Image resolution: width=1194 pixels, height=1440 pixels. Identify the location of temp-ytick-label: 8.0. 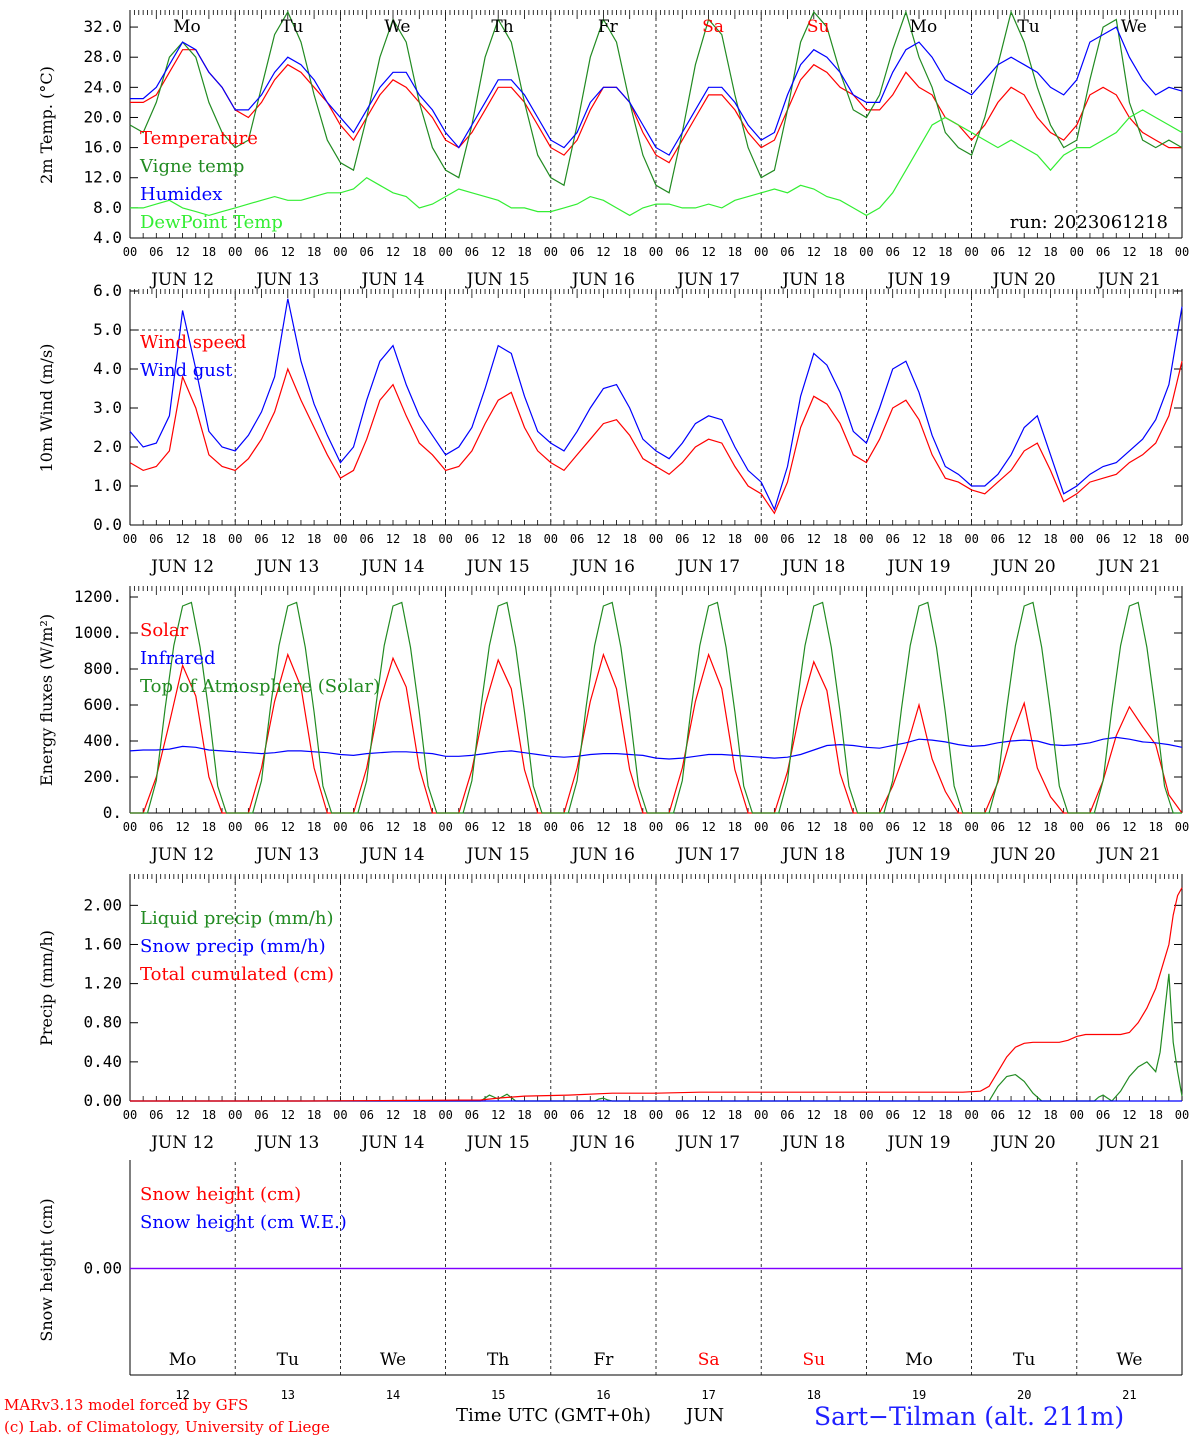
(107, 207).